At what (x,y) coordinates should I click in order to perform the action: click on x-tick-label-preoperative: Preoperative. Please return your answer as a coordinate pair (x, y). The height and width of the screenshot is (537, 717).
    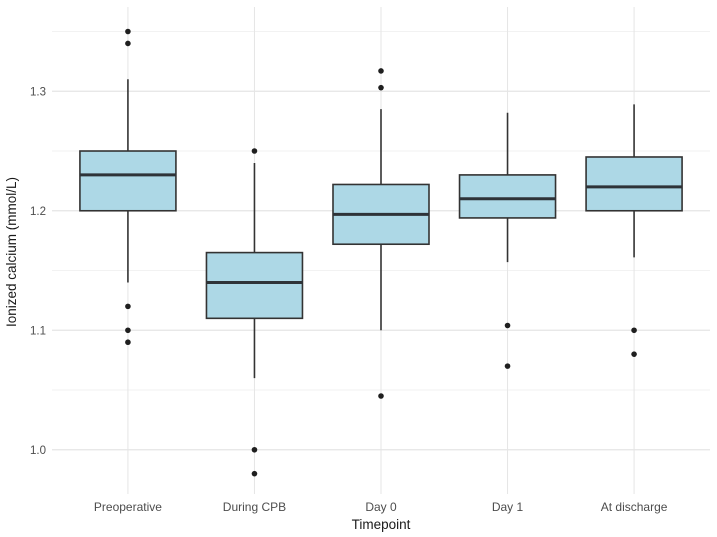
    Looking at the image, I should click on (128, 507).